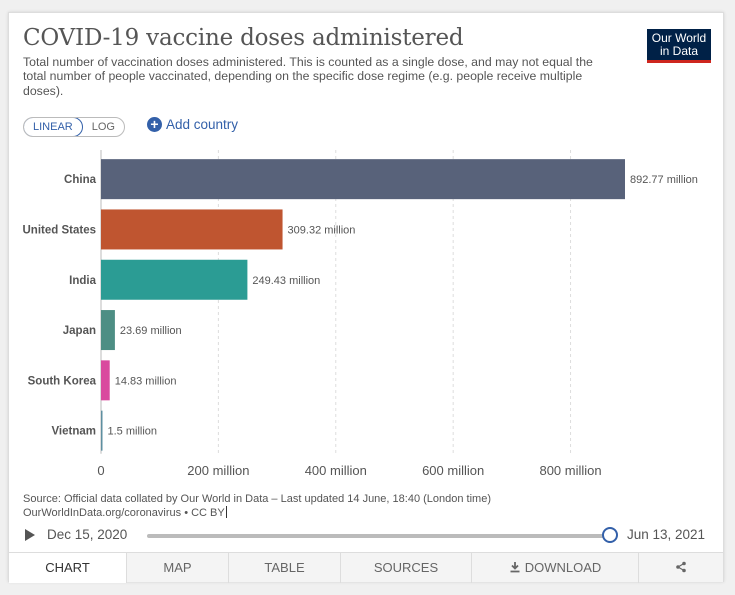  What do you see at coordinates (67, 568) in the screenshot?
I see `tab-chart: CHART` at bounding box center [67, 568].